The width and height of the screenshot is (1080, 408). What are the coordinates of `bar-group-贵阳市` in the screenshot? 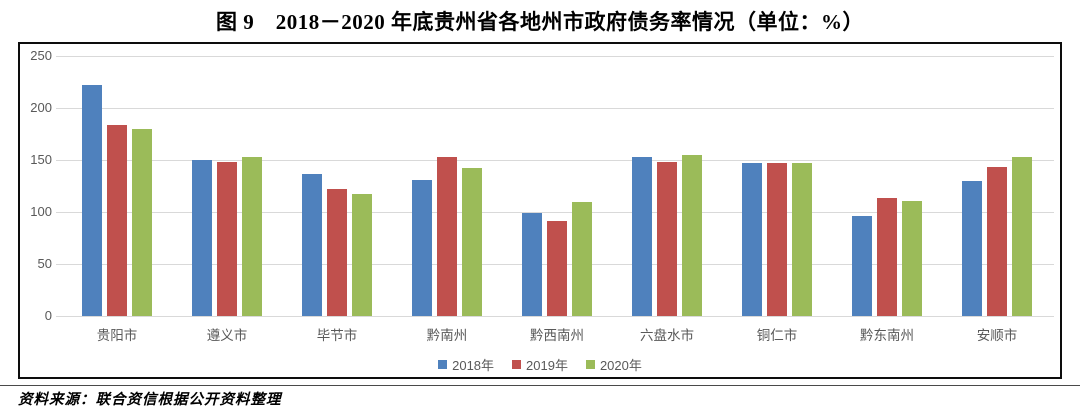 It's located at (117, 186).